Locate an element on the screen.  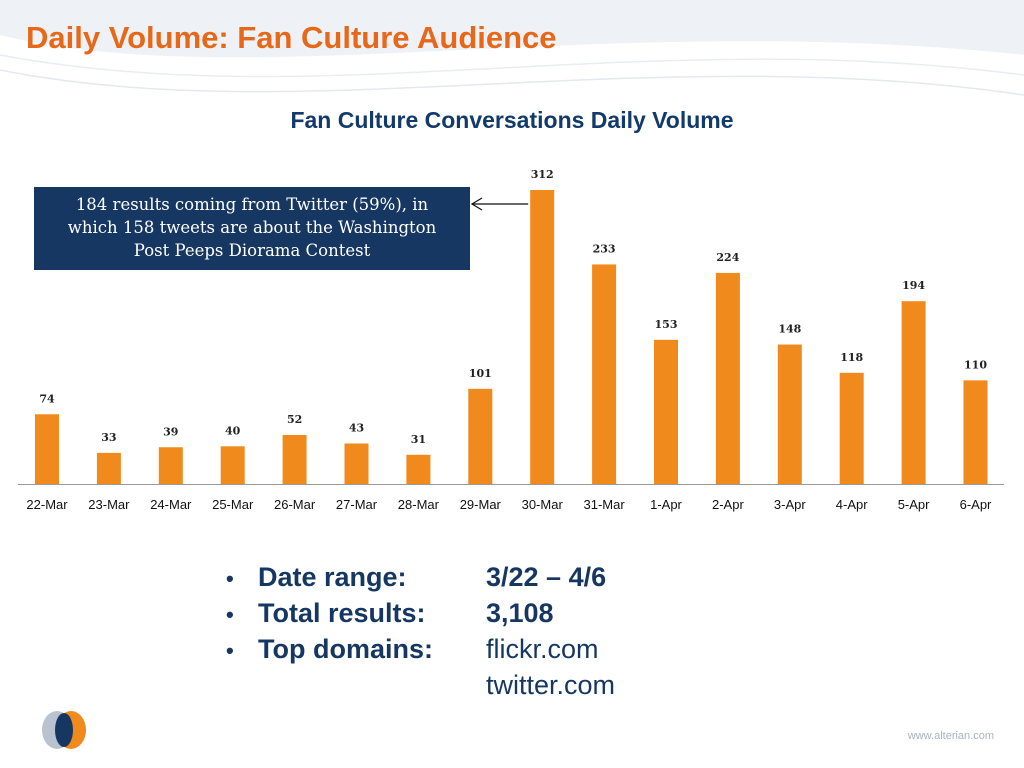
bar-26-Mar is located at coordinates (294, 459).